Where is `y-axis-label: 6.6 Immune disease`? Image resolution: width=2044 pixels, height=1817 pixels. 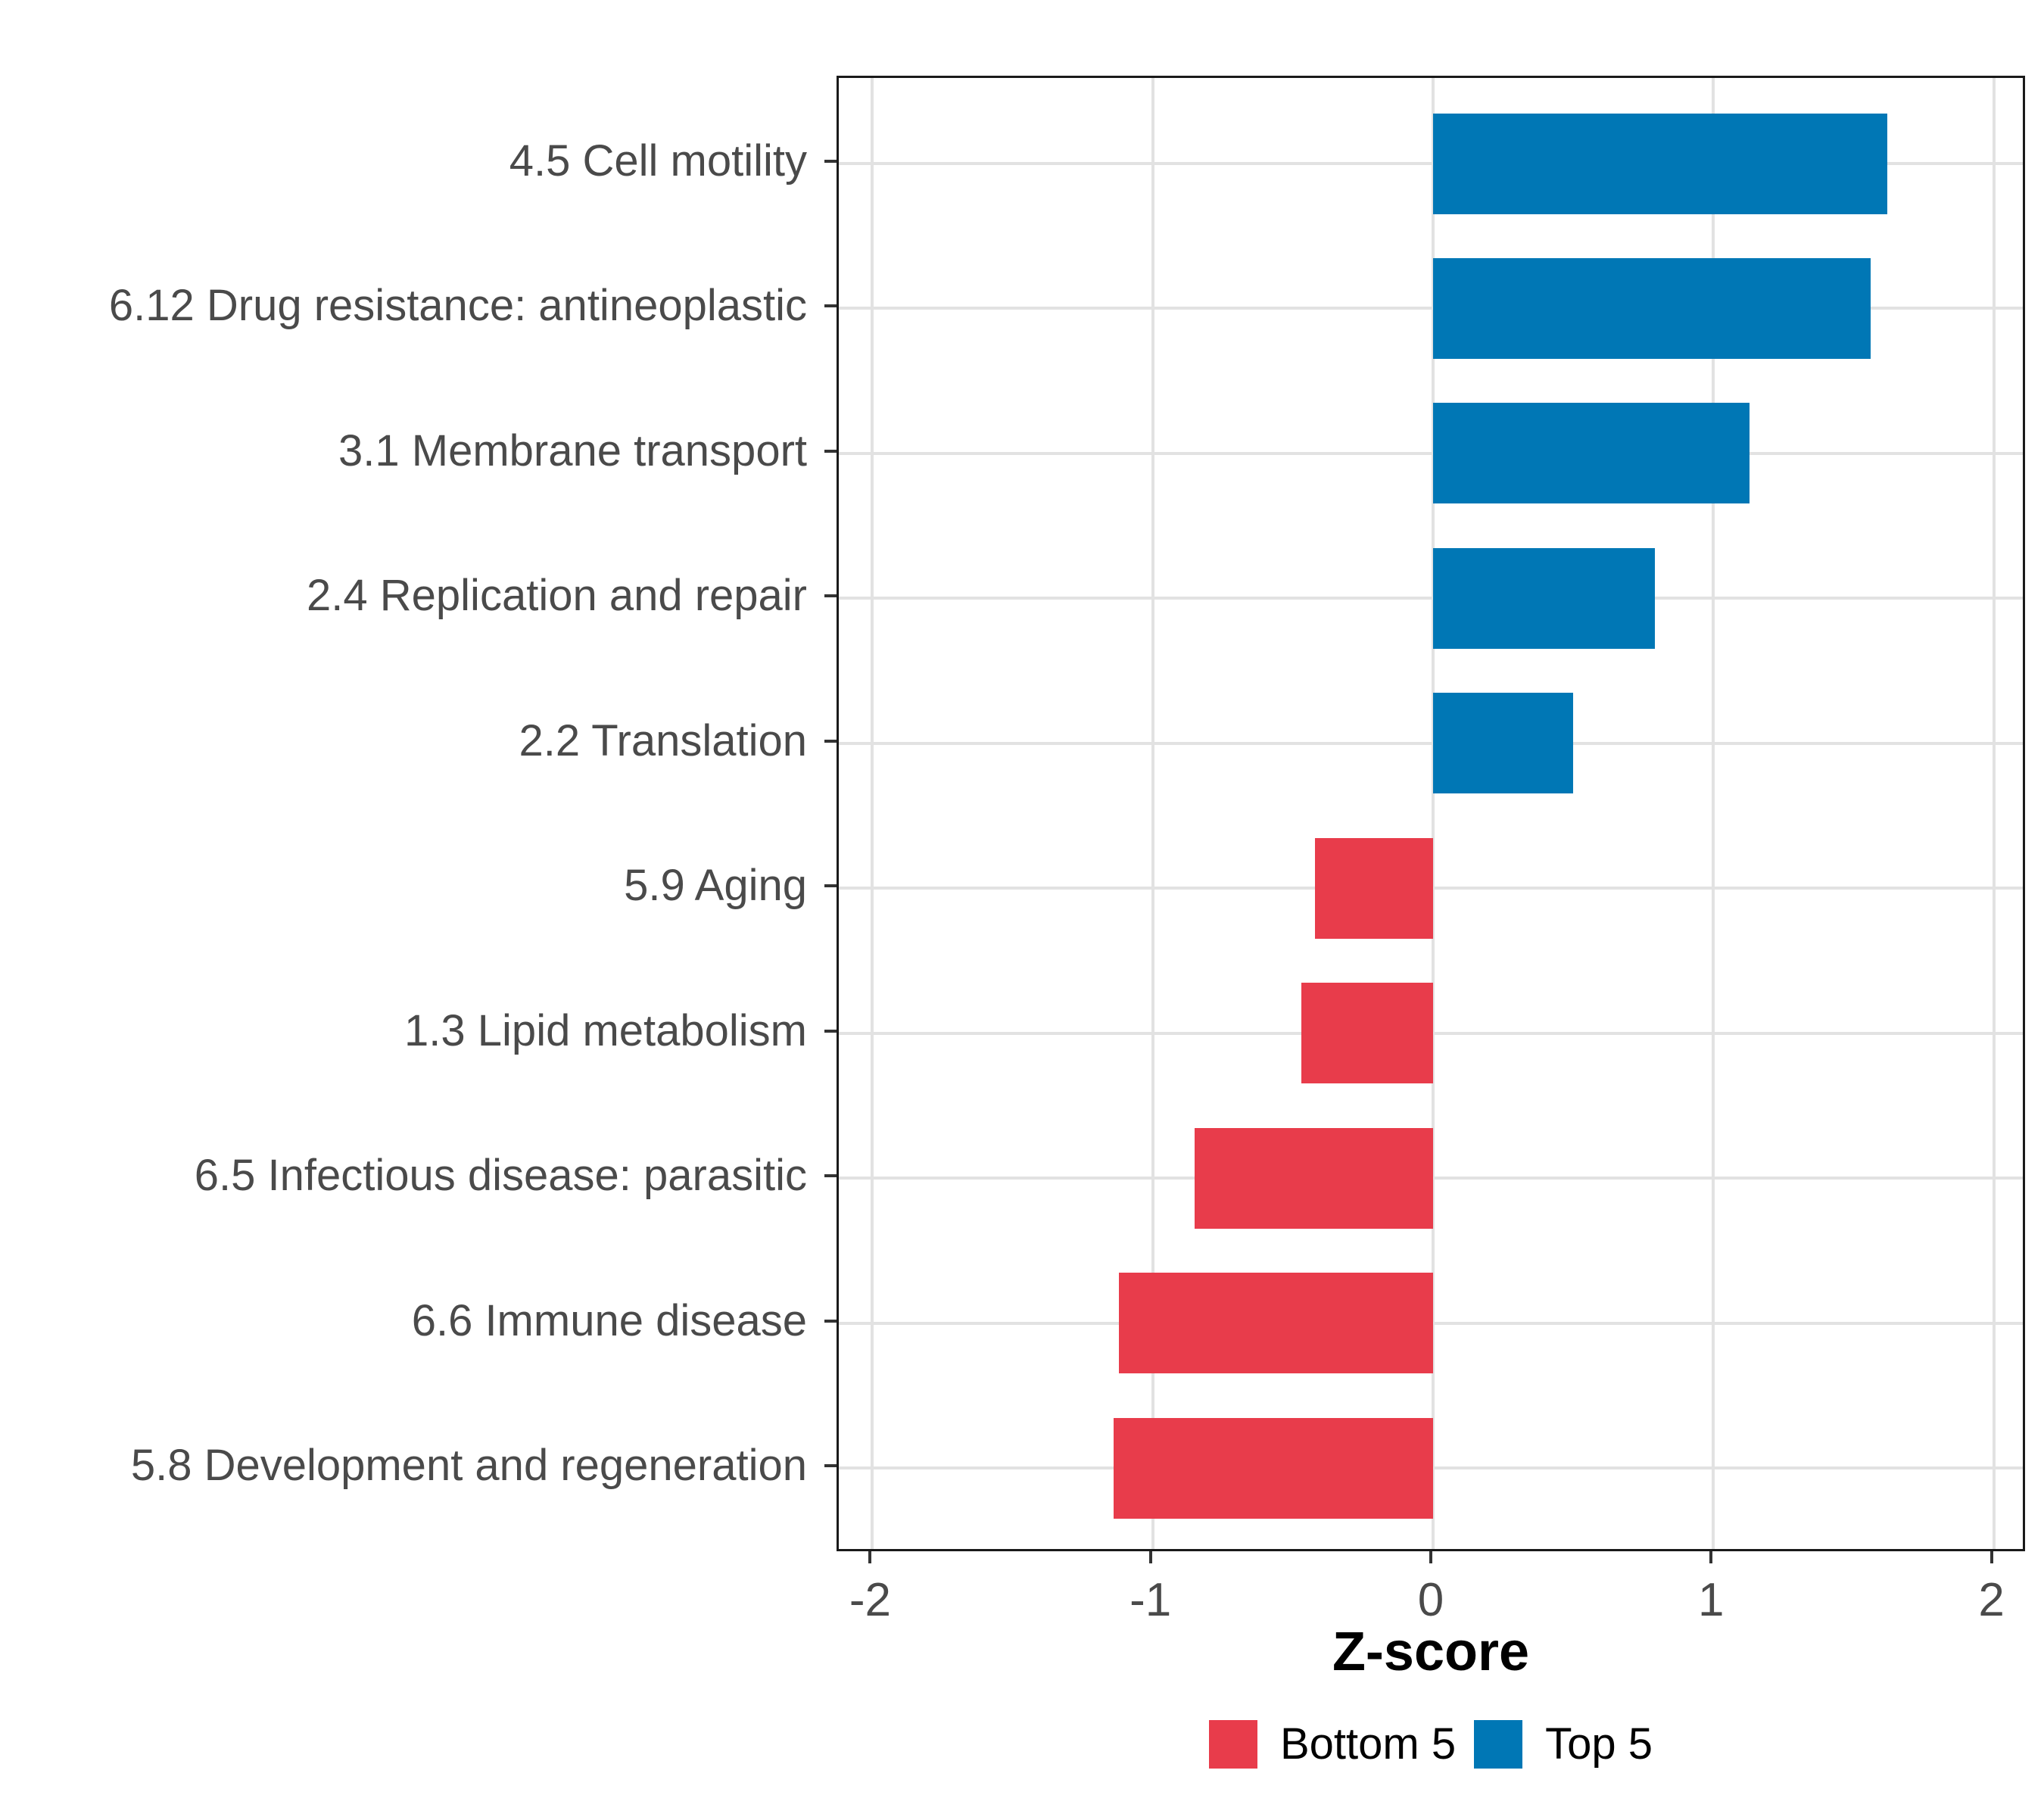
y-axis-label: 6.6 Immune disease is located at coordinates (609, 1320).